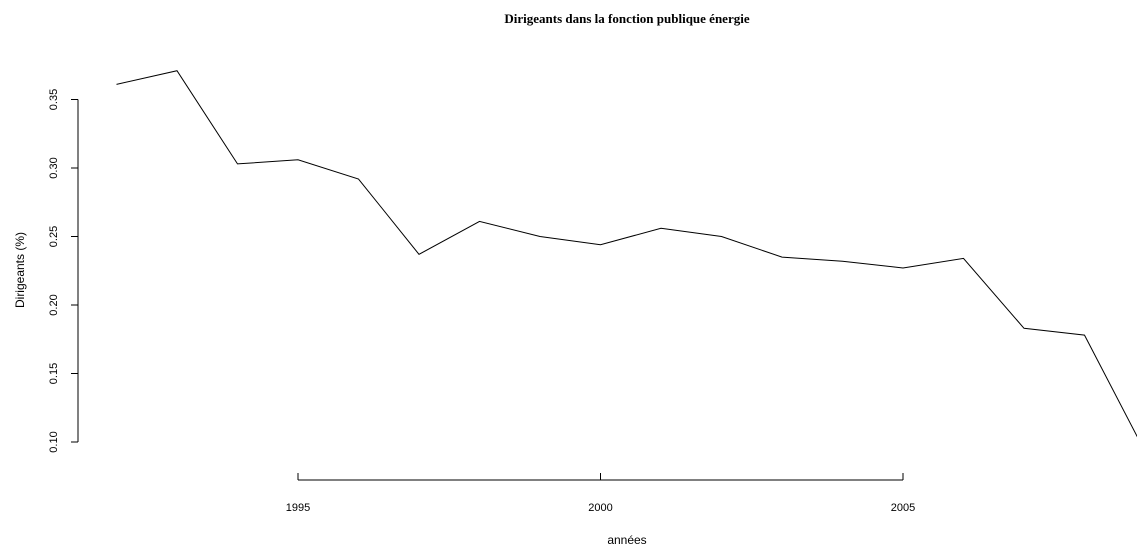 The image size is (1137, 548). What do you see at coordinates (54, 99) in the screenshot?
I see `y-tick-label: 0.35` at bounding box center [54, 99].